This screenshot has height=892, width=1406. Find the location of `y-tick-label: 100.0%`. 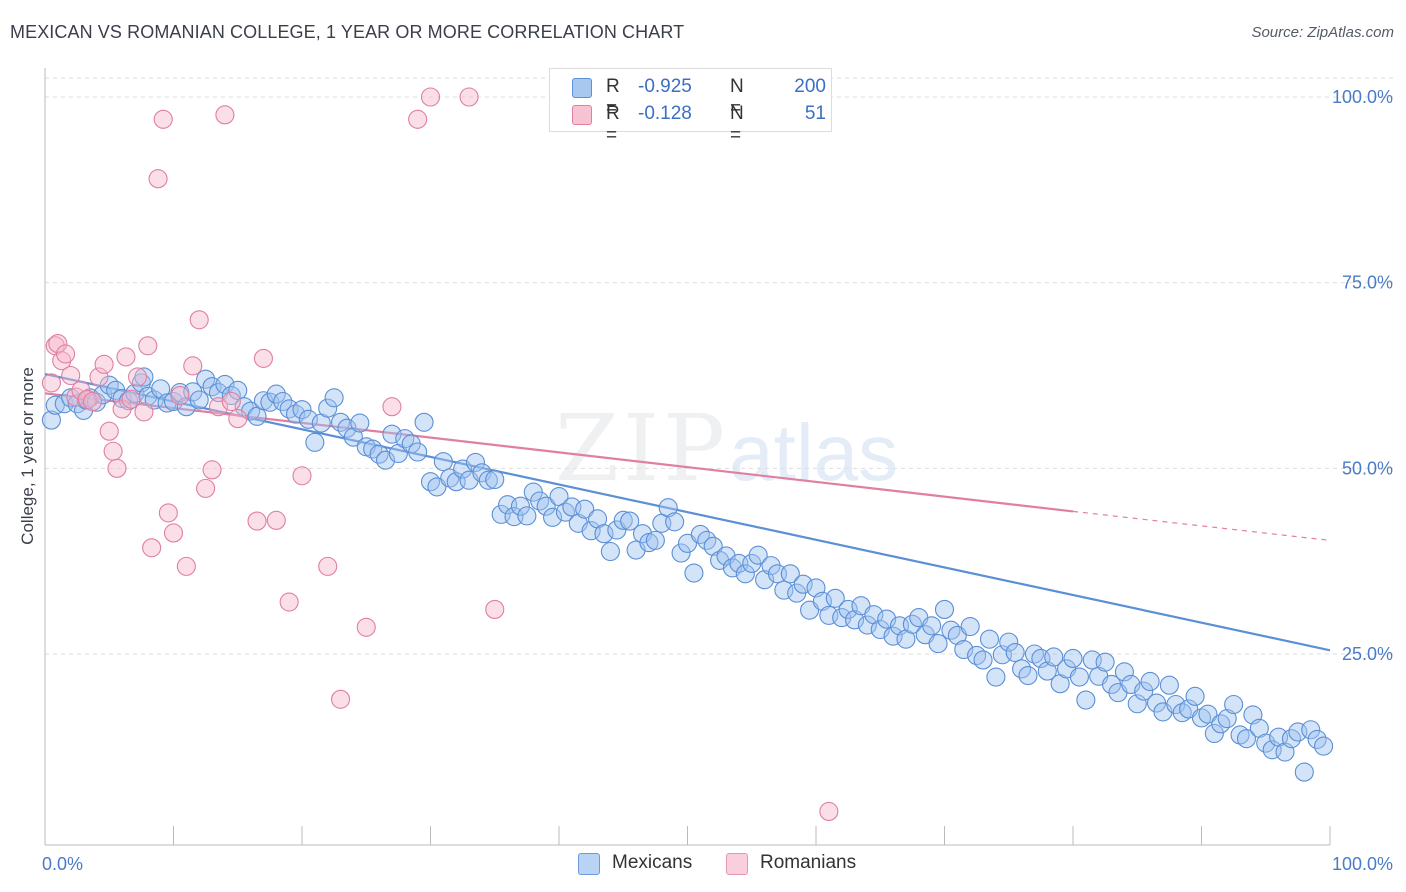

y-tick-label: 100.0% is located at coordinates (1362, 97).